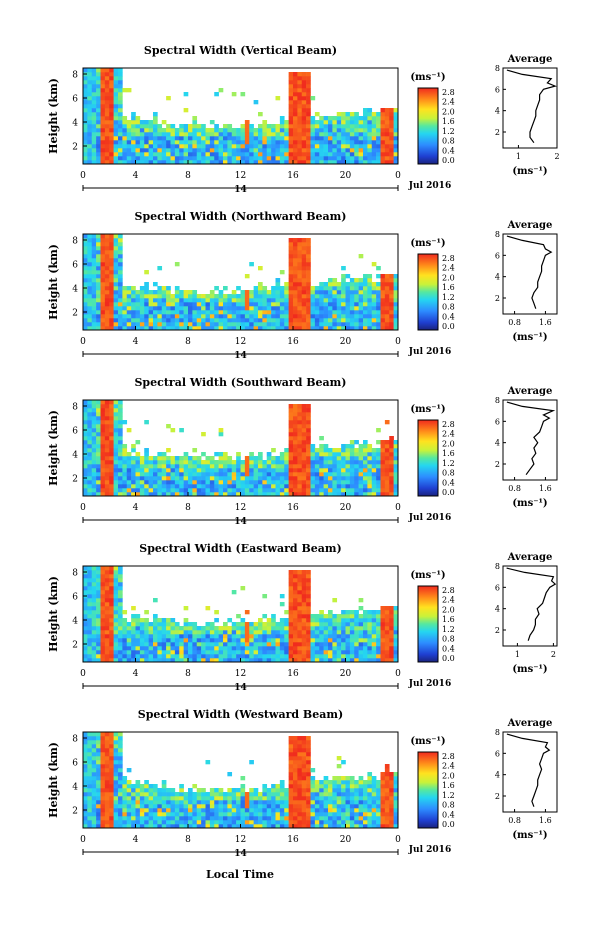  I want to click on x-tick-label: 16, so click(293, 176).